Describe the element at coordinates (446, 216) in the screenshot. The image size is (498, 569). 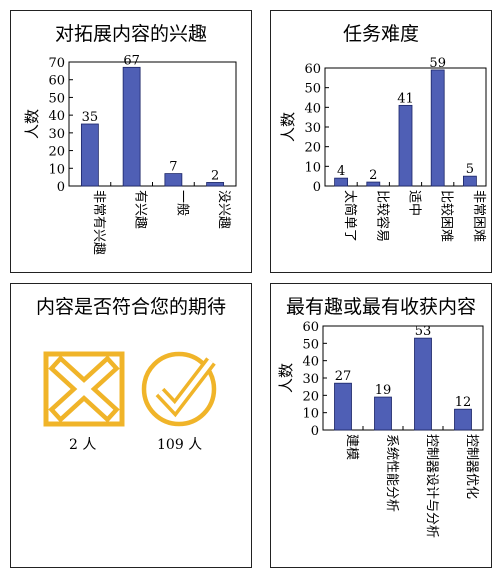
I see `x-tick-label: 比较困难` at that location.